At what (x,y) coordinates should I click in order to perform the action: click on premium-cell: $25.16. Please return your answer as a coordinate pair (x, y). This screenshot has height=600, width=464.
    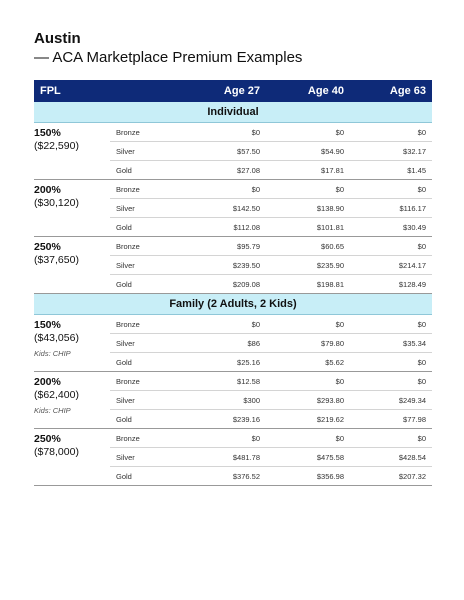
    Looking at the image, I should click on (224, 362).